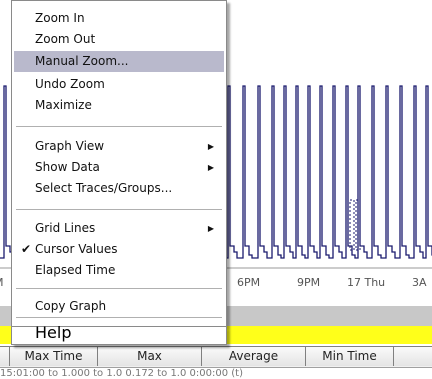 The height and width of the screenshot is (379, 432). What do you see at coordinates (2, 282) in the screenshot?
I see `x-tick-clipped: M` at bounding box center [2, 282].